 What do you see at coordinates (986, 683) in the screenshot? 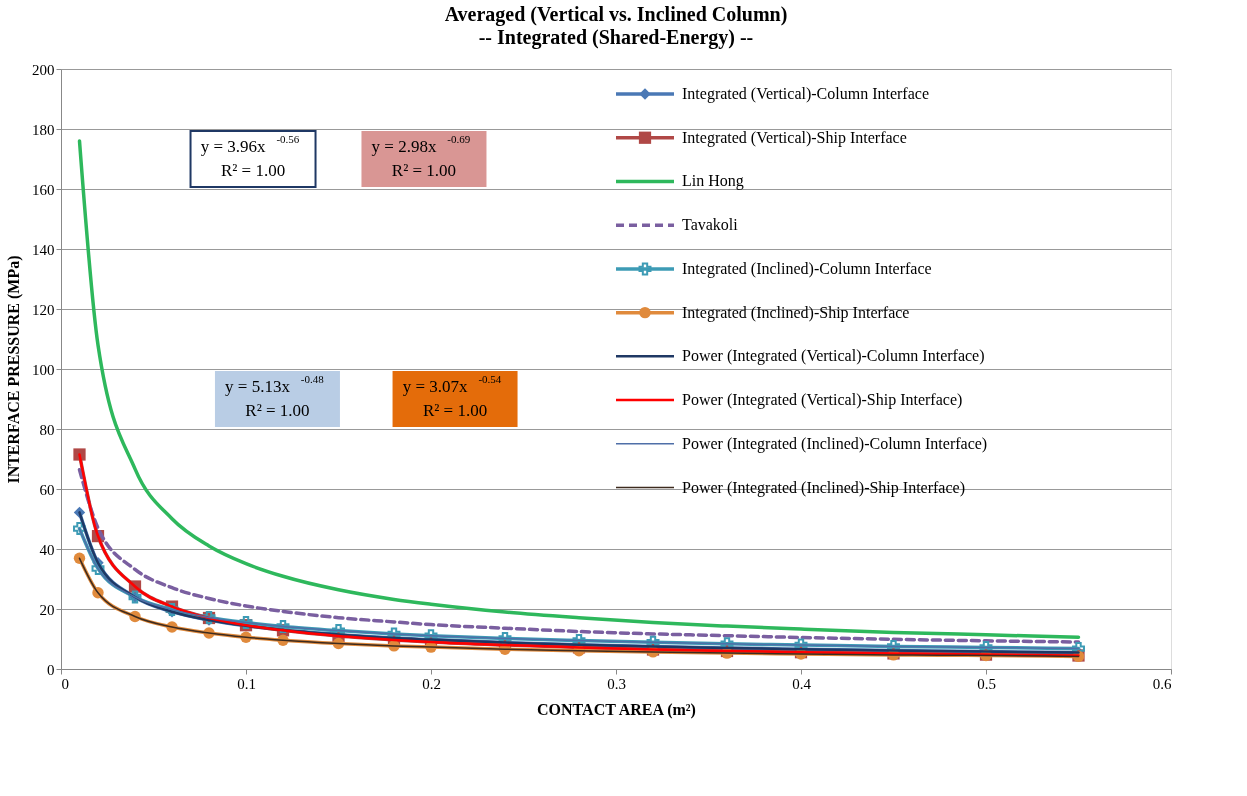
I see `x-tick-label: 0.5` at bounding box center [986, 683].